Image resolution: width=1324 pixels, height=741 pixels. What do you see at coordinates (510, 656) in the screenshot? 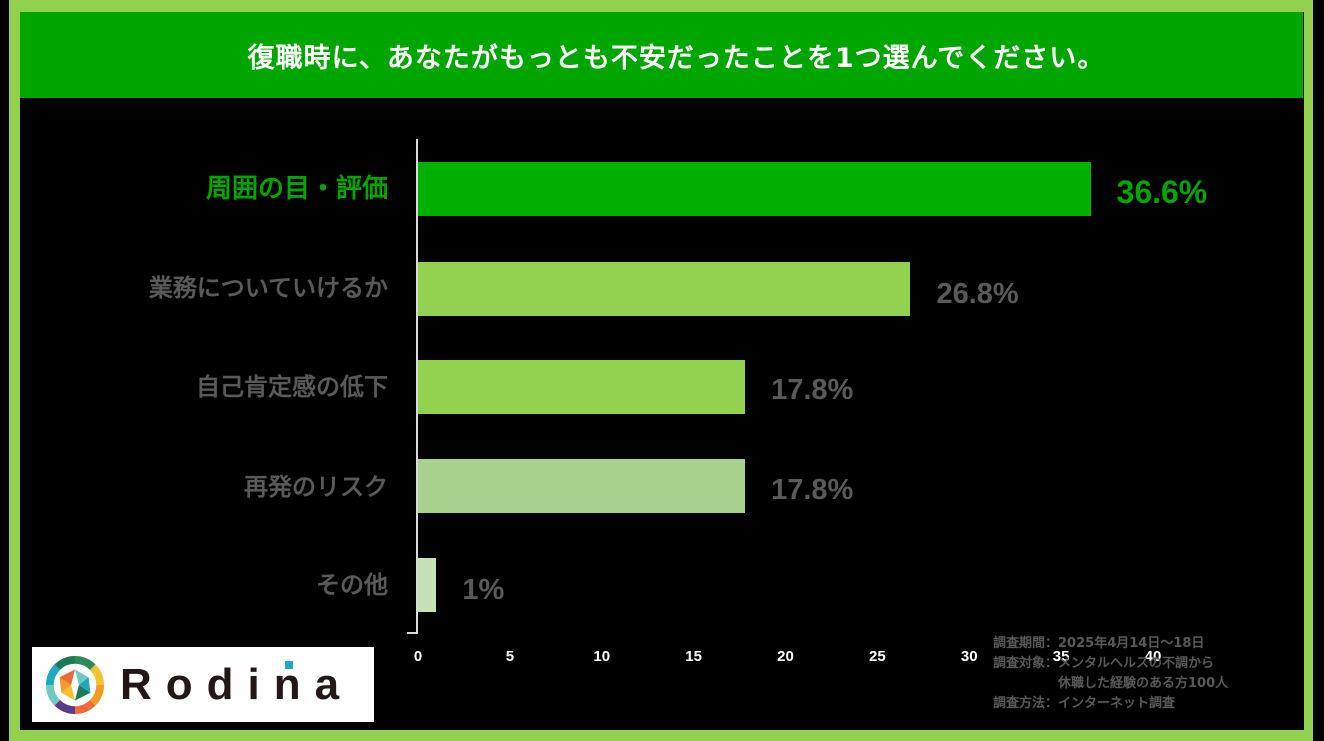
I see `x-tick: 5` at bounding box center [510, 656].